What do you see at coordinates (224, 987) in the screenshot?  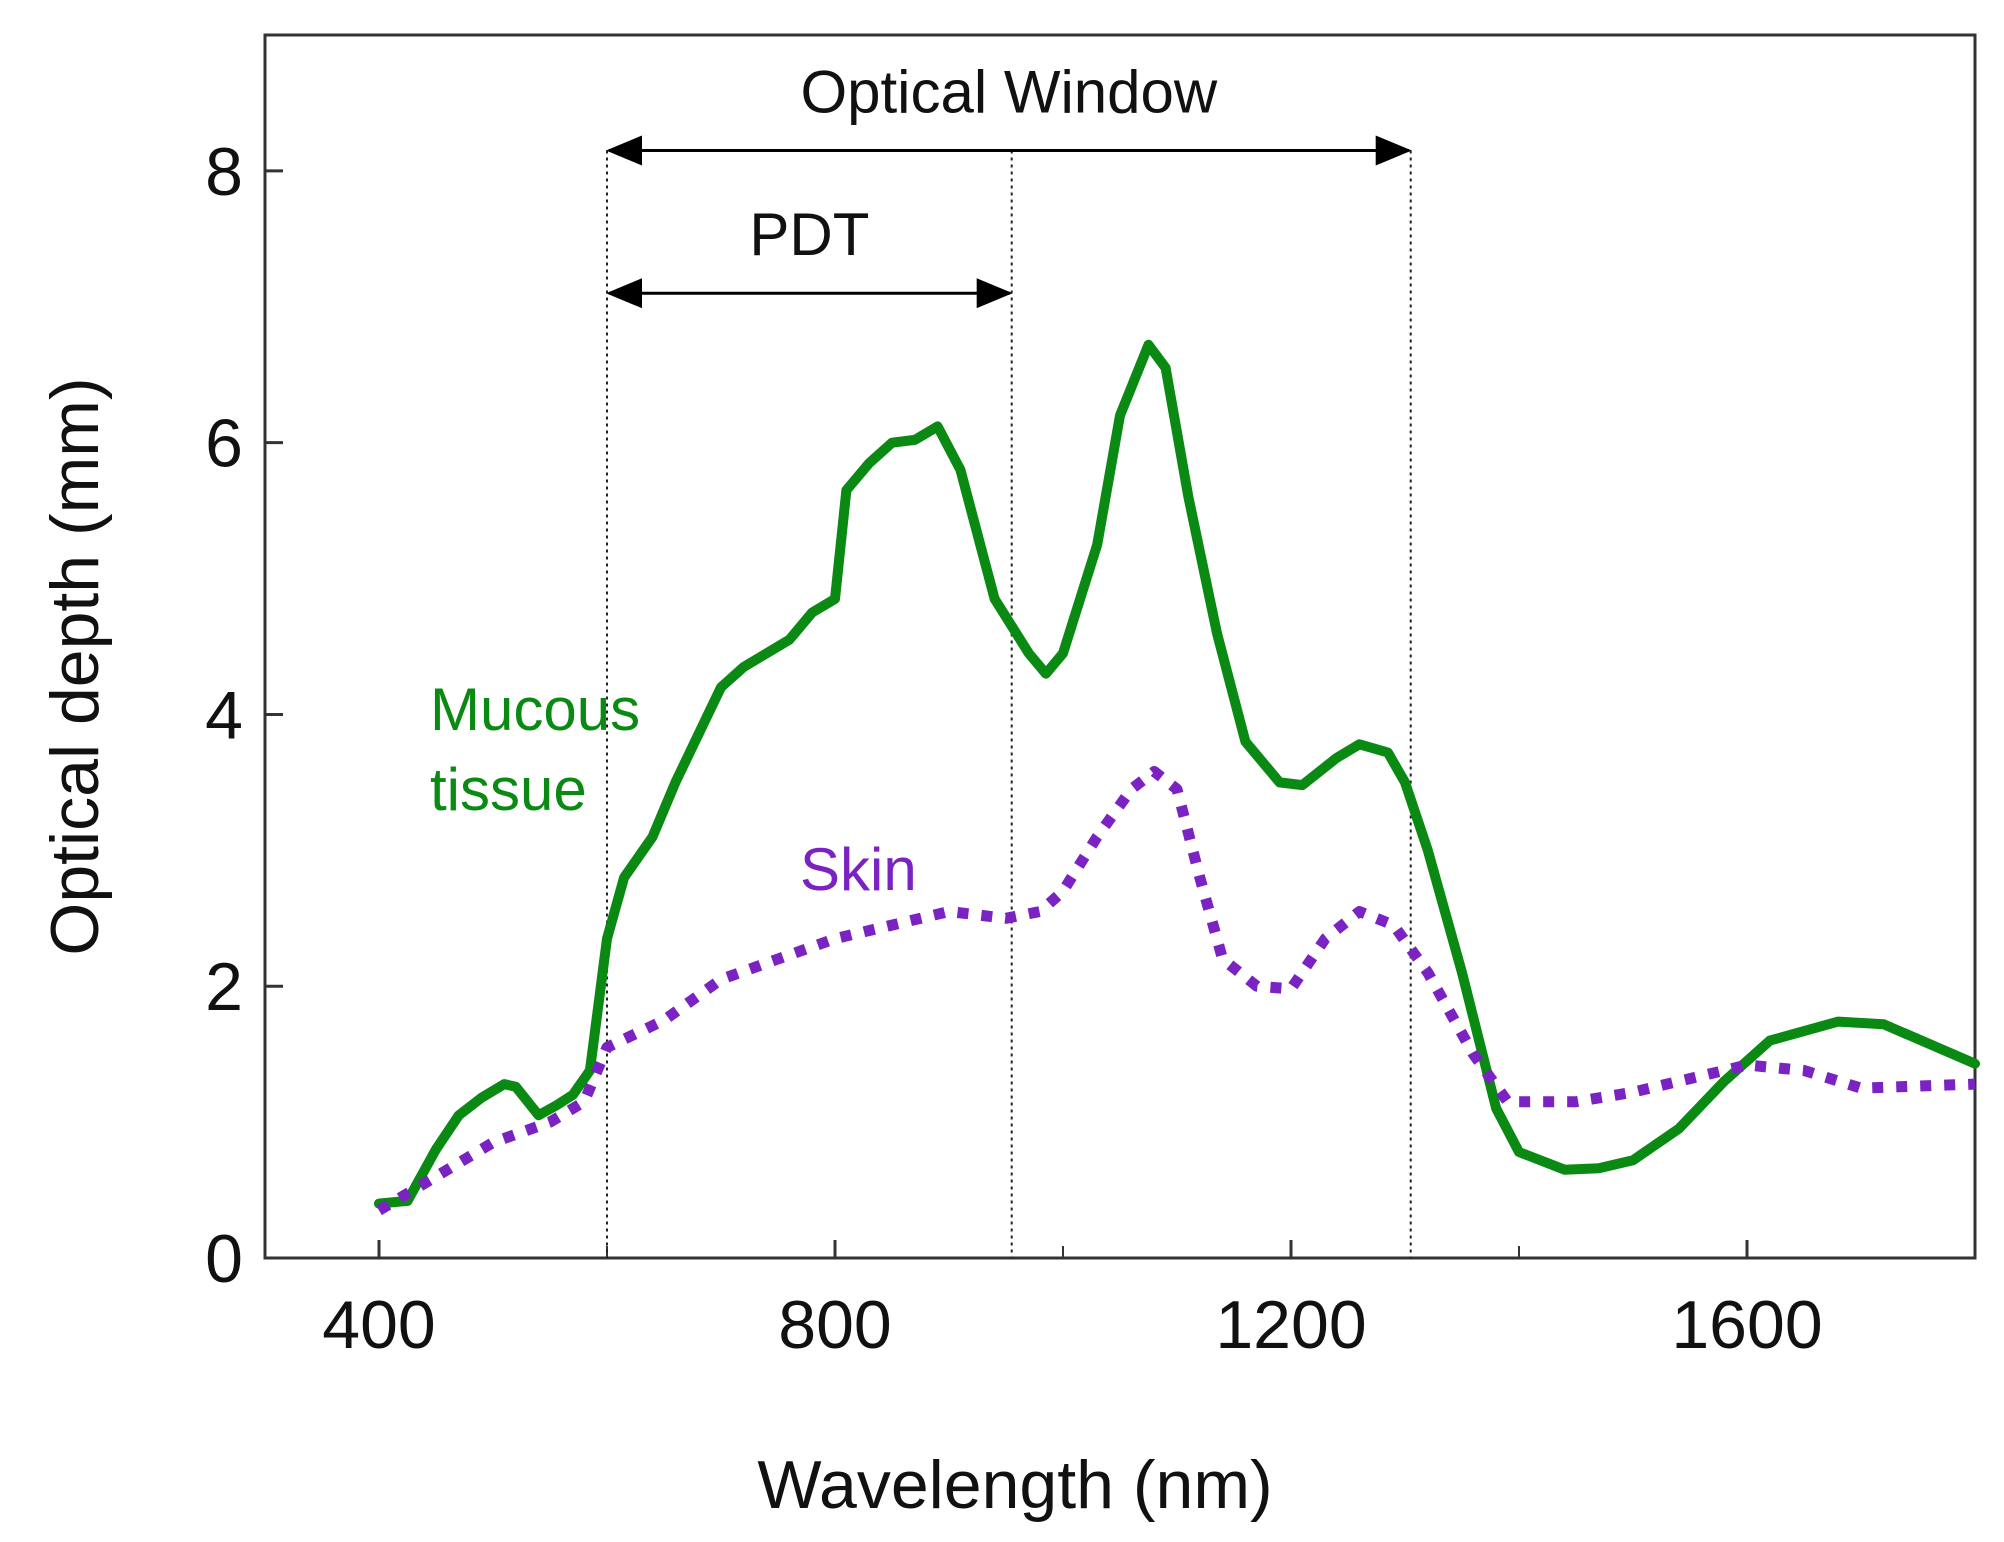 I see `y-tick-label-2: 2` at bounding box center [224, 987].